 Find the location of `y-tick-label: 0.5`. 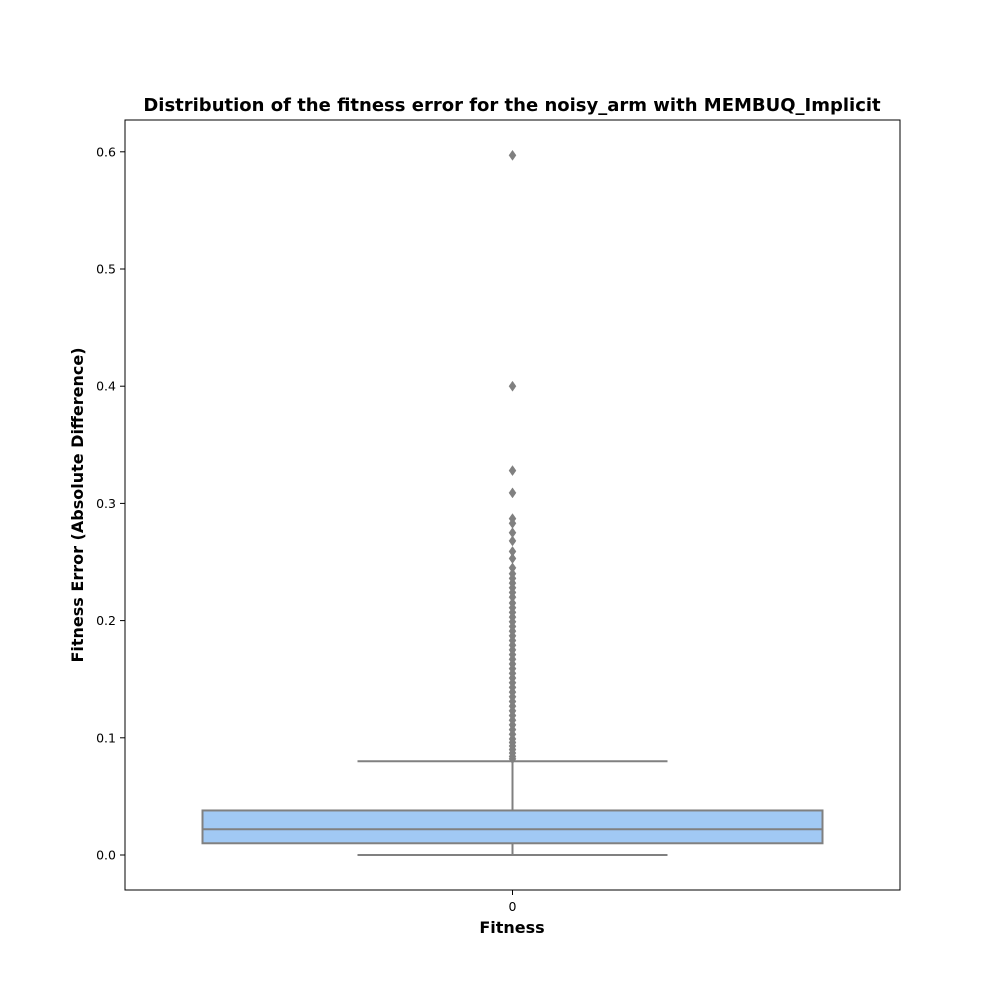

y-tick-label: 0.5 is located at coordinates (106, 269).